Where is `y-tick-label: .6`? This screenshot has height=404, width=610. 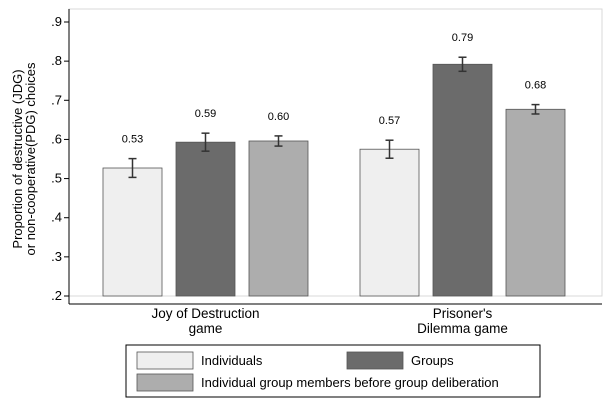 y-tick-label: .6 is located at coordinates (56, 138).